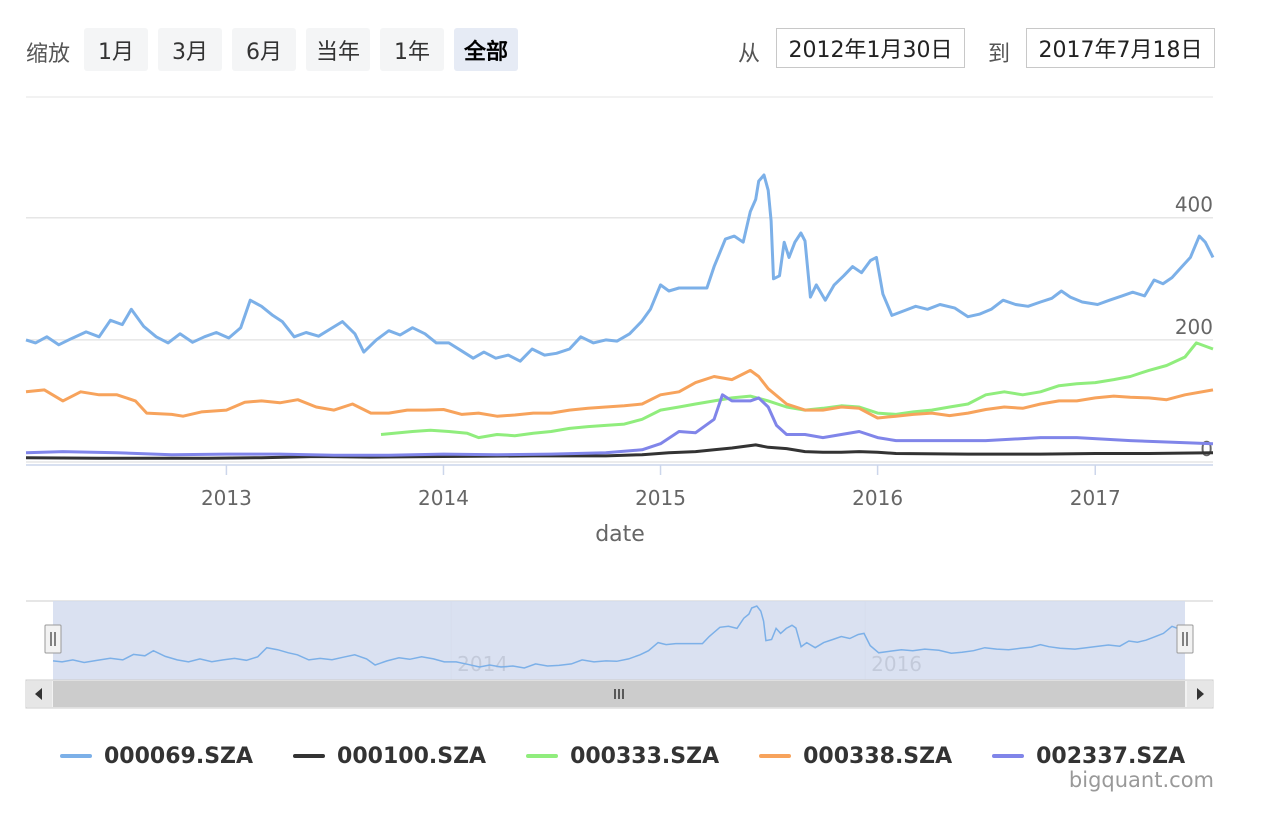  I want to click on zoom-3m-button: 3月, so click(190, 49).